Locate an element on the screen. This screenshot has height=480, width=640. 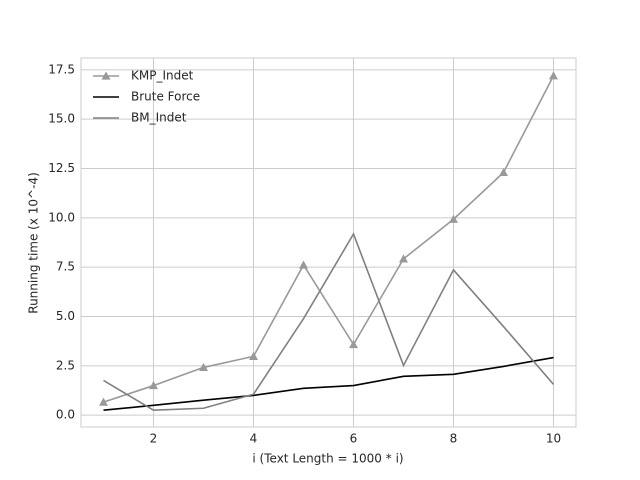
y-tick-label: 2.5 is located at coordinates (65, 365).